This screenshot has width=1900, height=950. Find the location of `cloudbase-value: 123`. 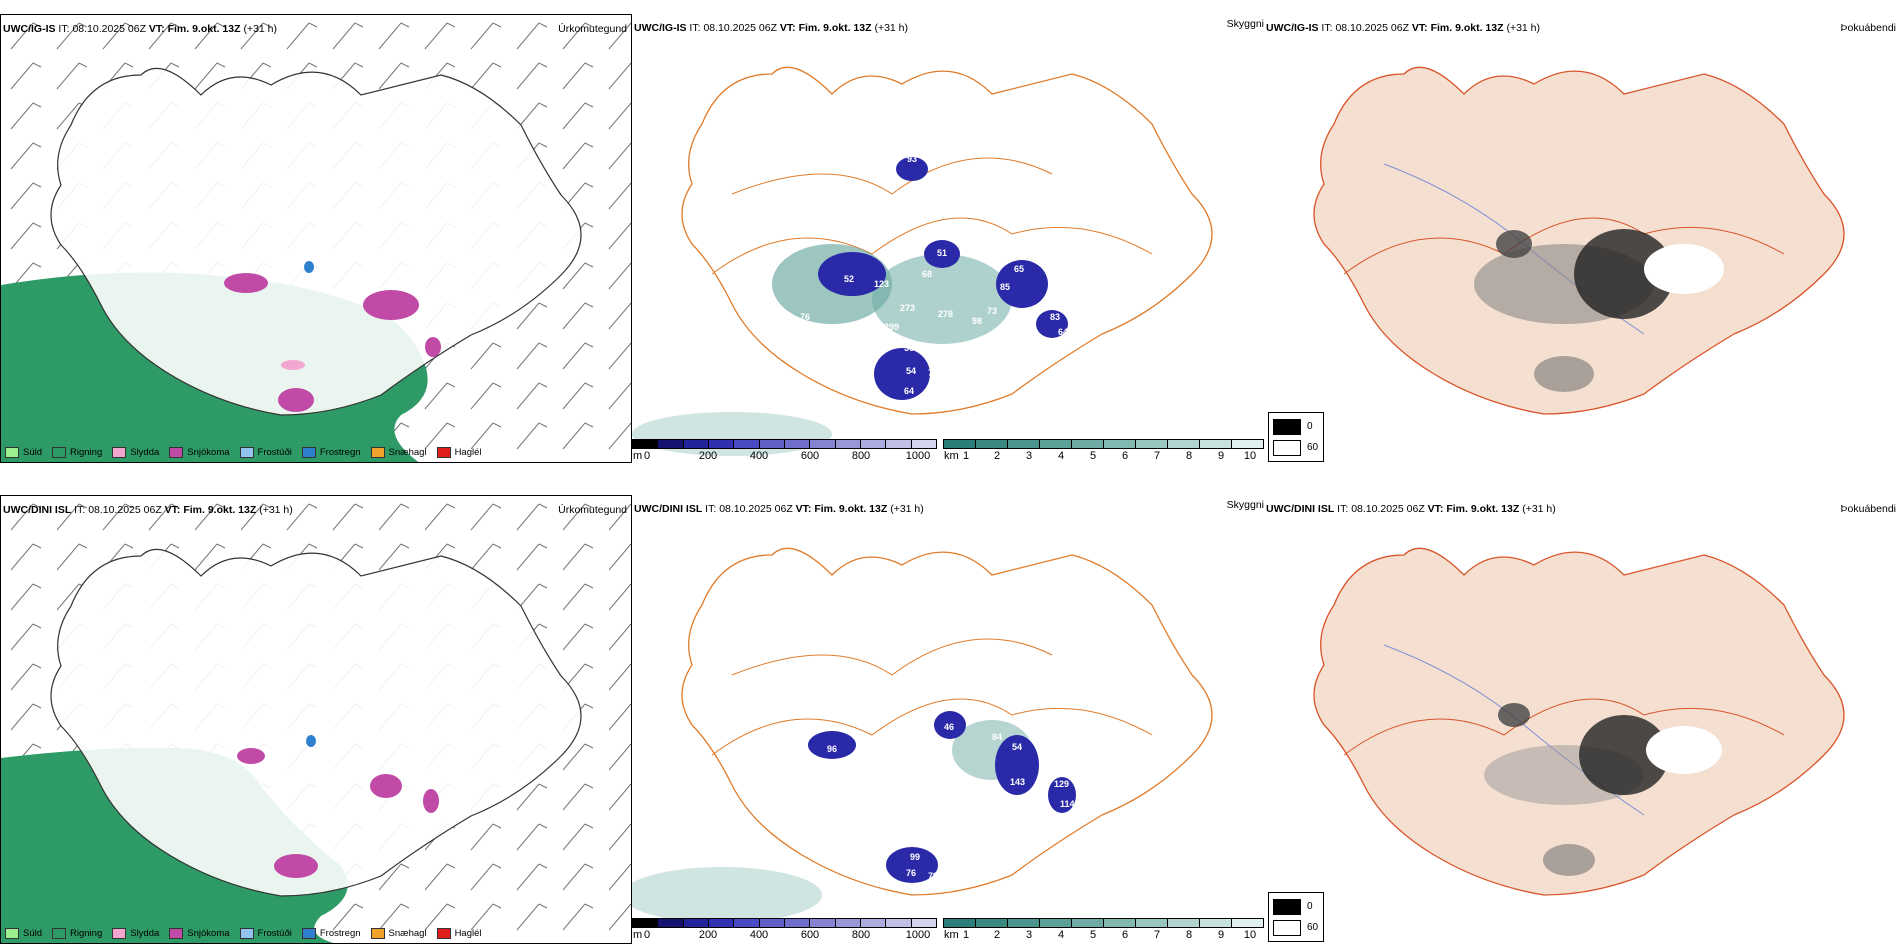

cloudbase-value: 123 is located at coordinates (881, 284).